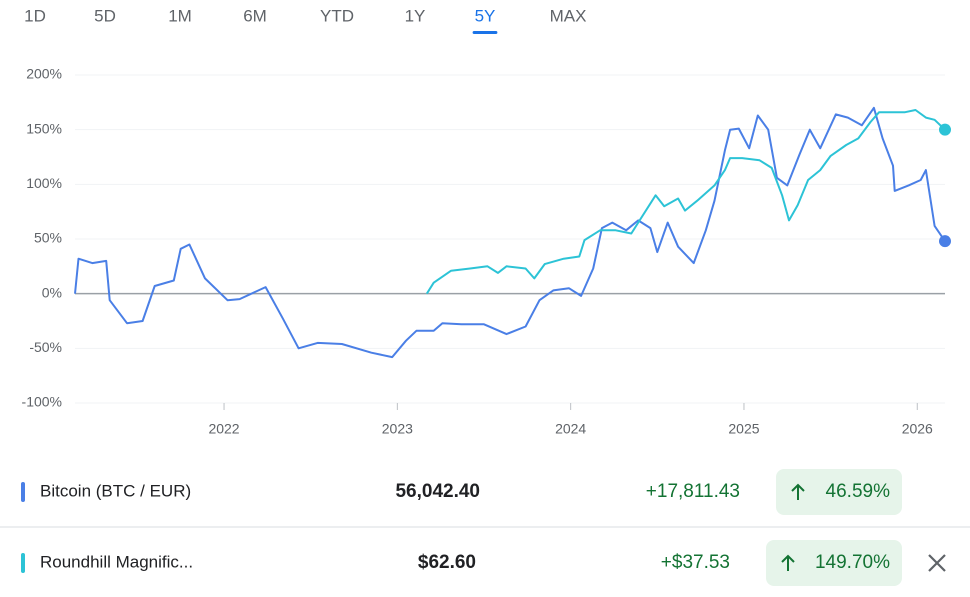 This screenshot has width=970, height=597. Describe the element at coordinates (485, 15) in the screenshot. I see `range-tab: 5Y` at that location.